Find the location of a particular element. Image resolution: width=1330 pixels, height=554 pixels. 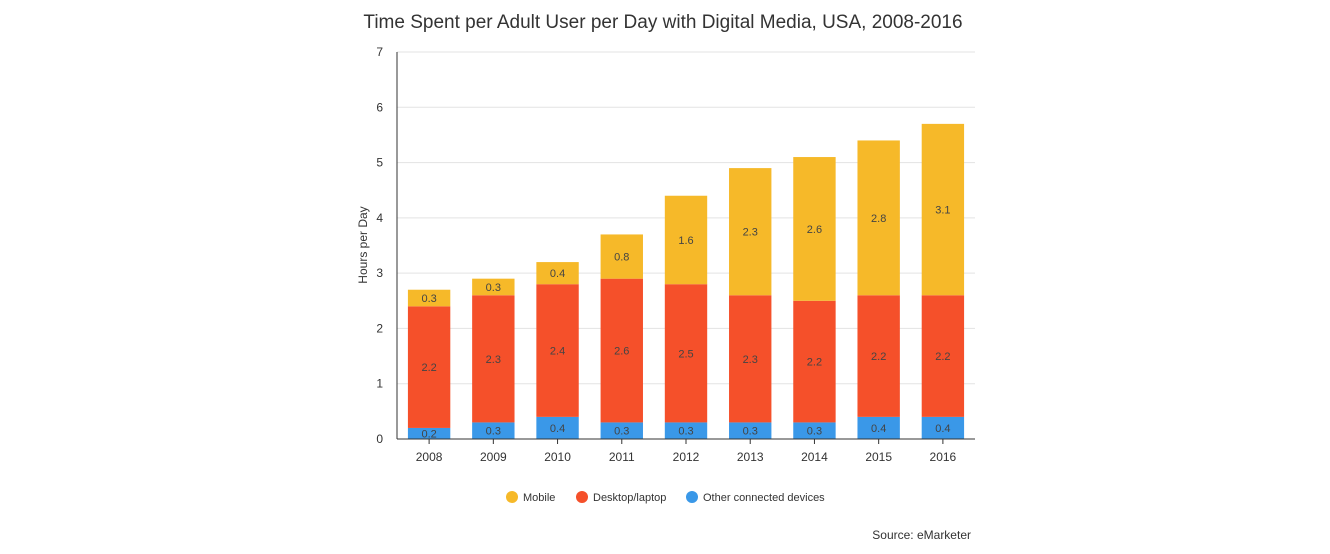

data-label: 2.8 is located at coordinates (878, 219).